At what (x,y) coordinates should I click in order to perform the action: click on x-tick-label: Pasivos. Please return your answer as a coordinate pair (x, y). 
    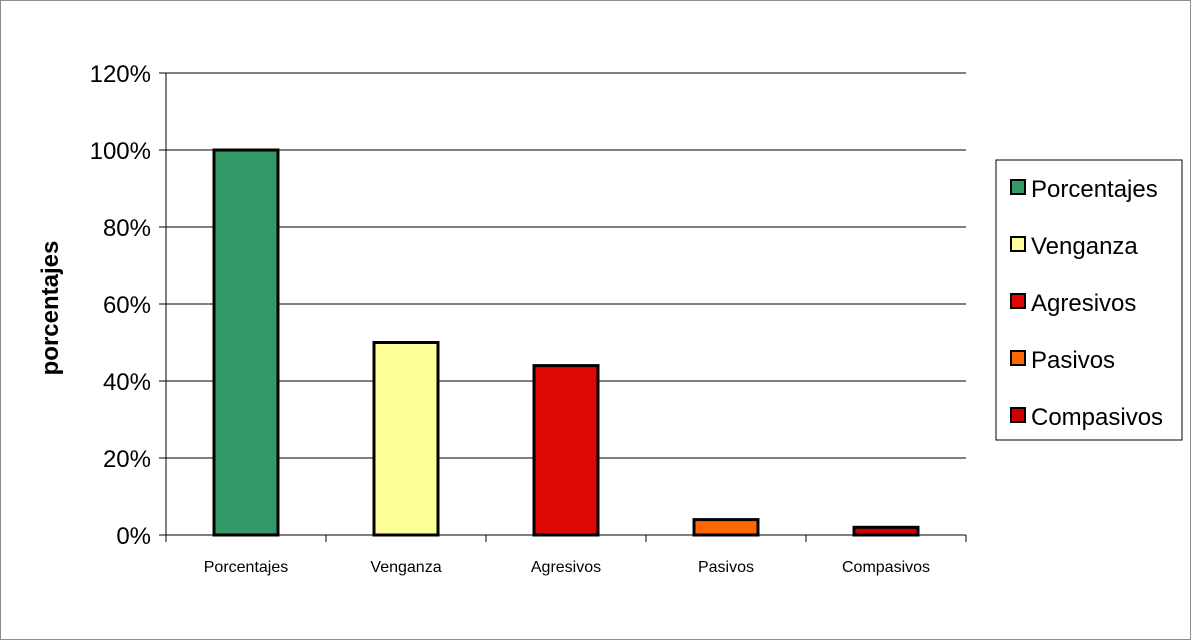
    Looking at the image, I should click on (726, 567).